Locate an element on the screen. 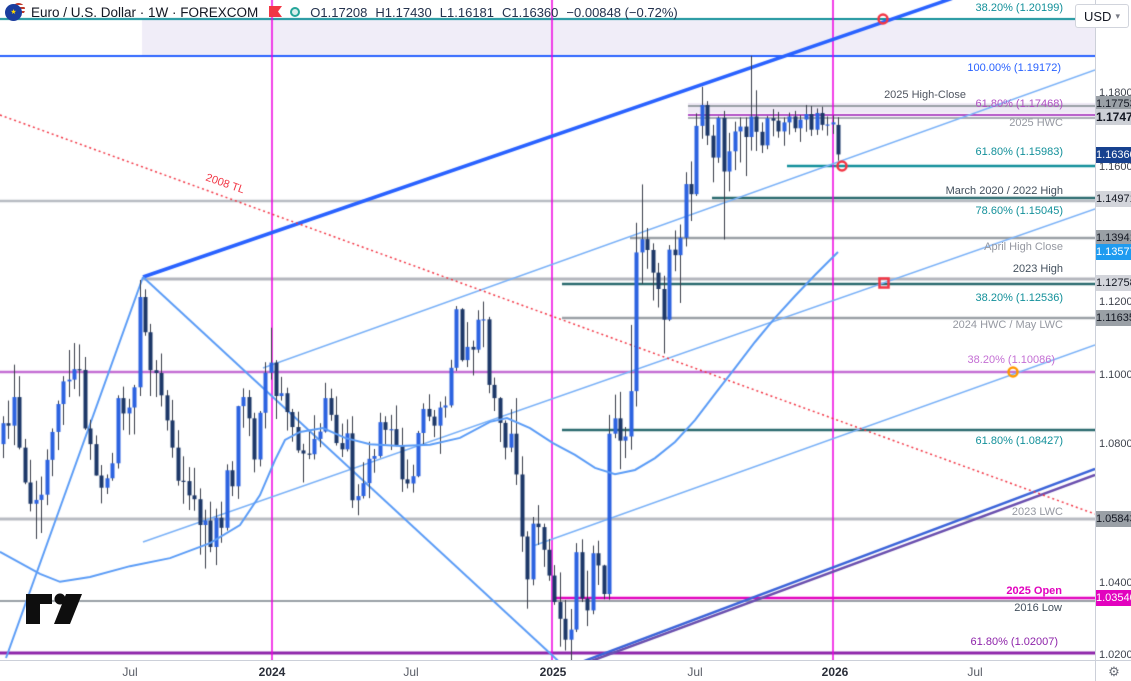  change-value: −0.00848 (−0.72%) is located at coordinates (622, 12).